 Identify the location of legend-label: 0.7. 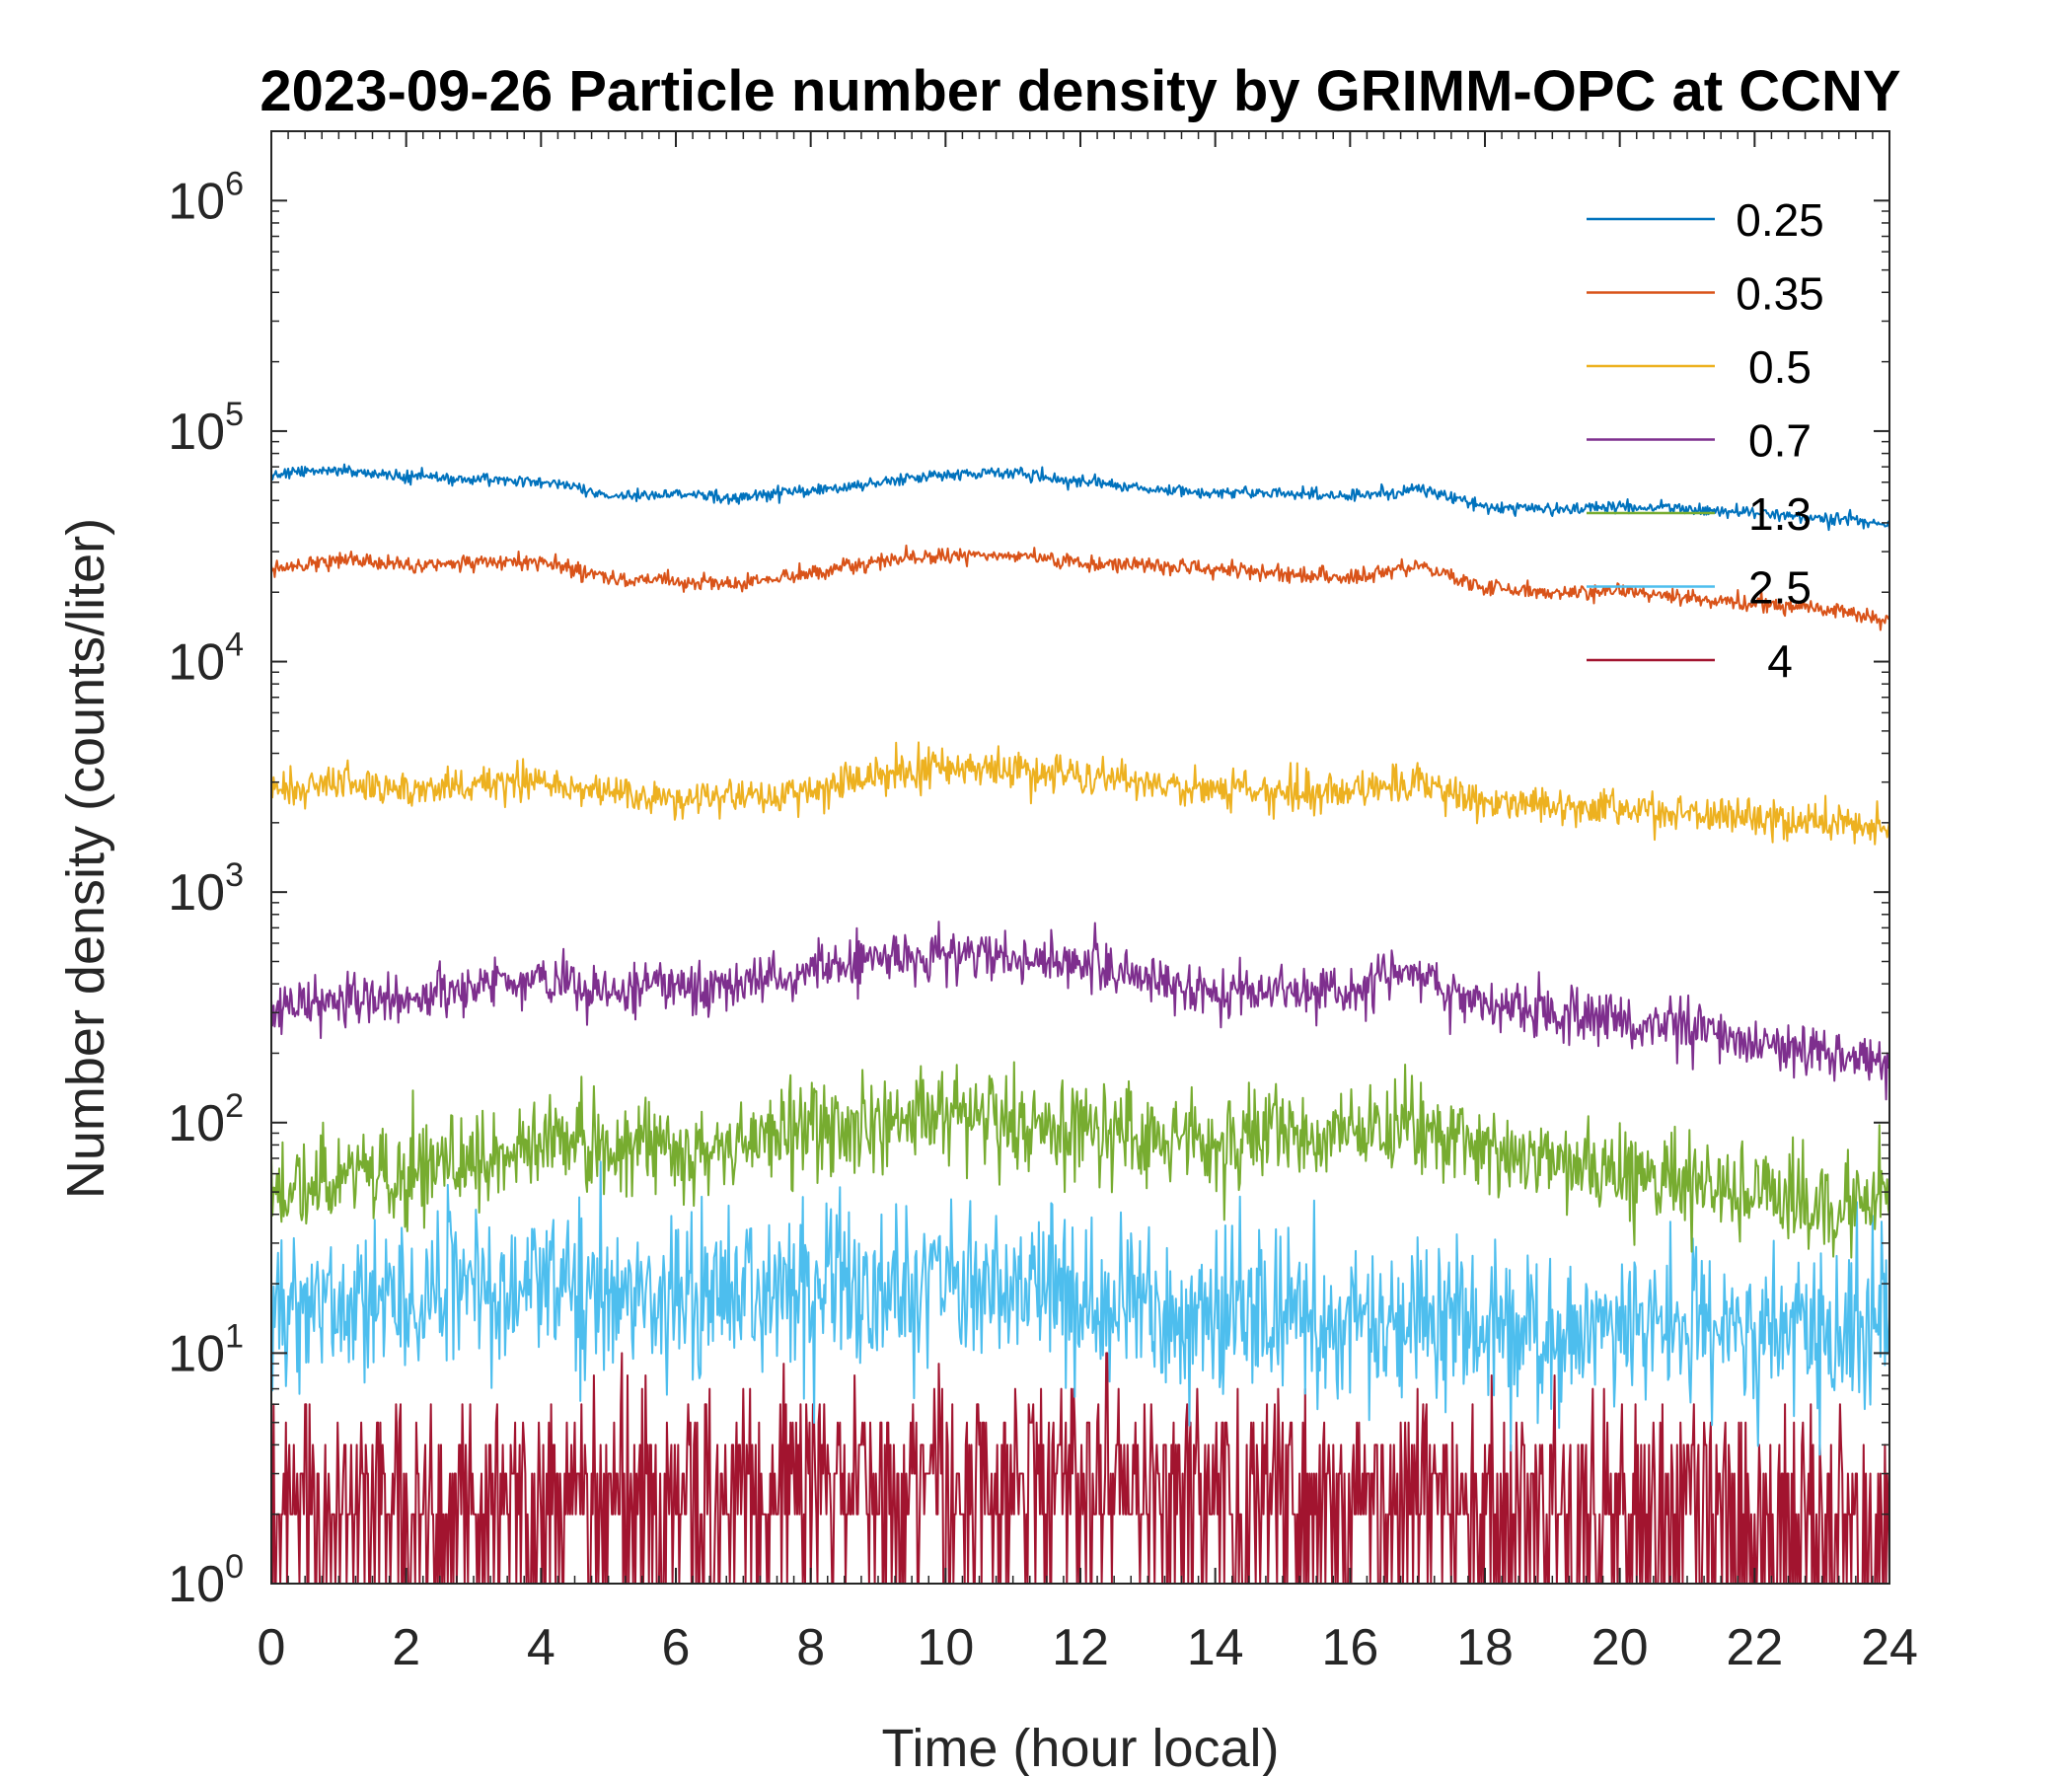
(1780, 441).